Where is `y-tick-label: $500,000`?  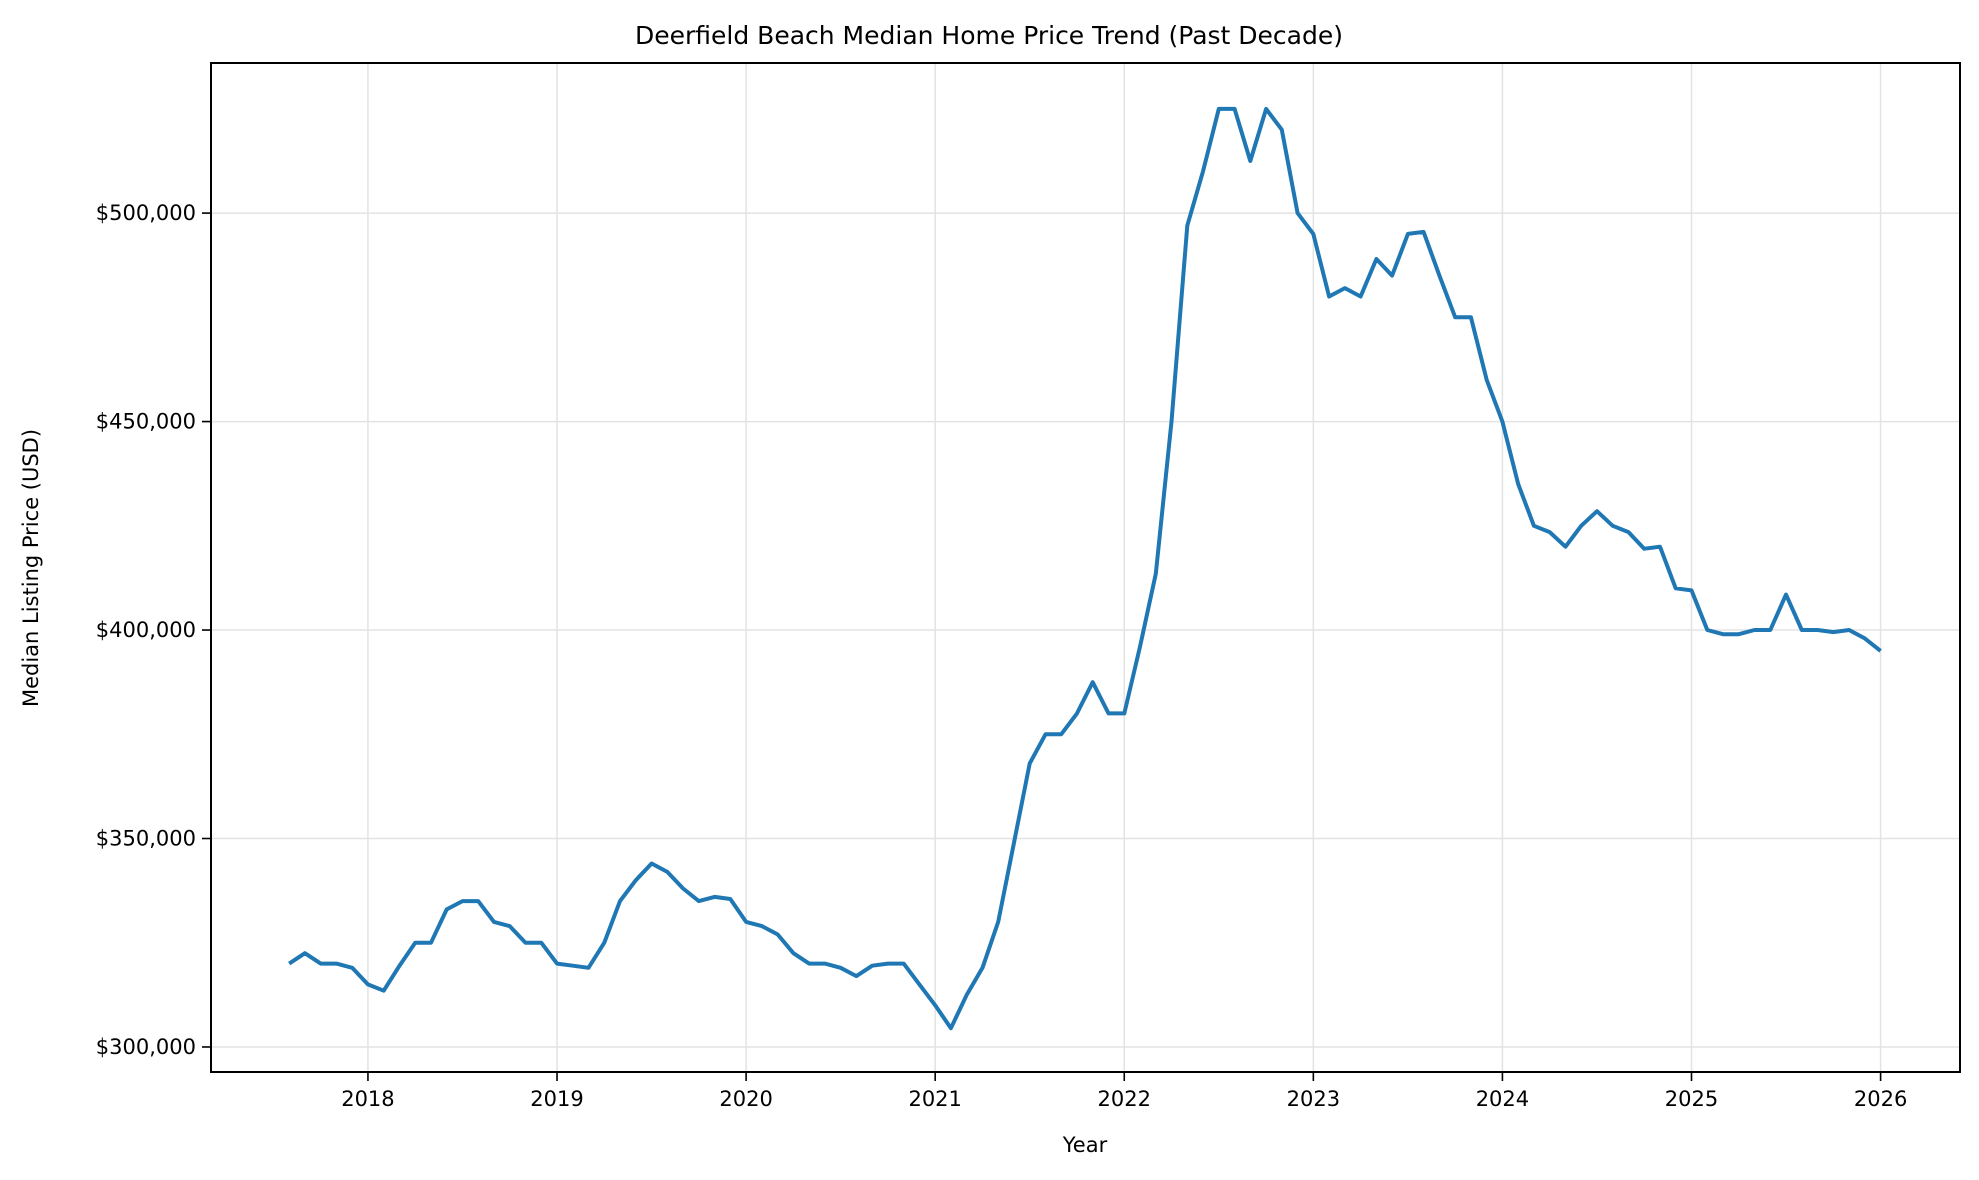
y-tick-label: $500,000 is located at coordinates (146, 213).